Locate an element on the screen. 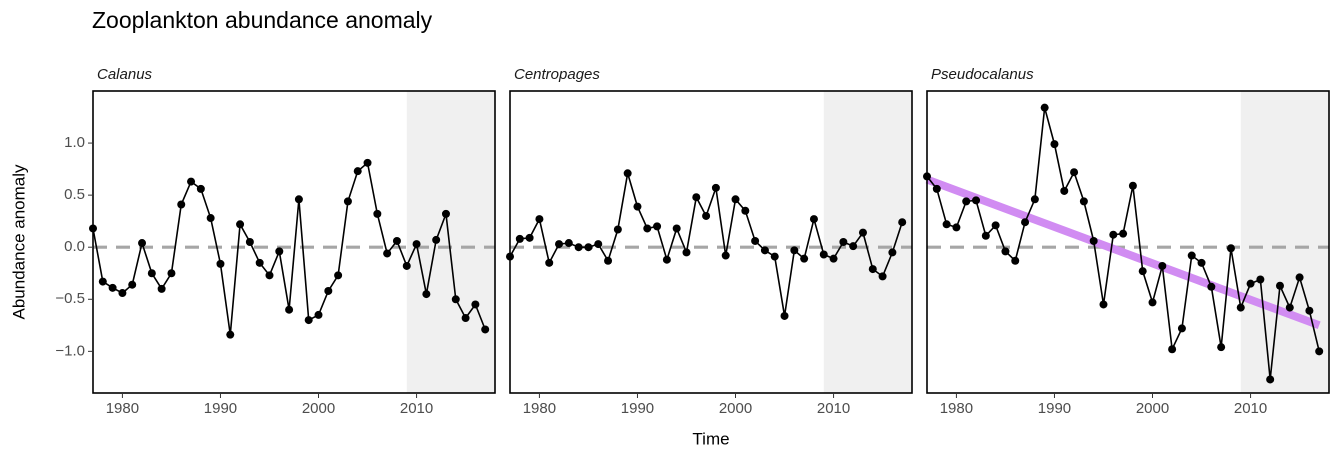 The image size is (1331, 458). x-tick-label: 1990 is located at coordinates (1054, 408).